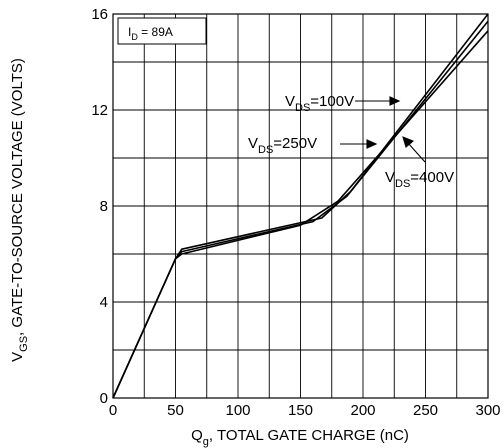  I want to click on x-tick-label: 150, so click(300, 410).